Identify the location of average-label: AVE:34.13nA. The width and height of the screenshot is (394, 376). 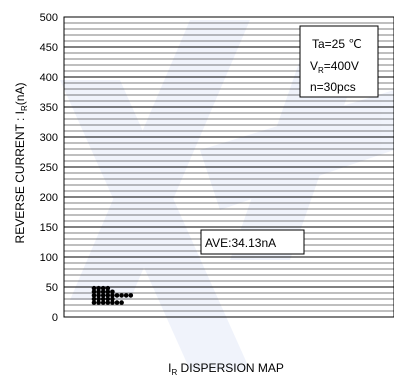
(240, 243).